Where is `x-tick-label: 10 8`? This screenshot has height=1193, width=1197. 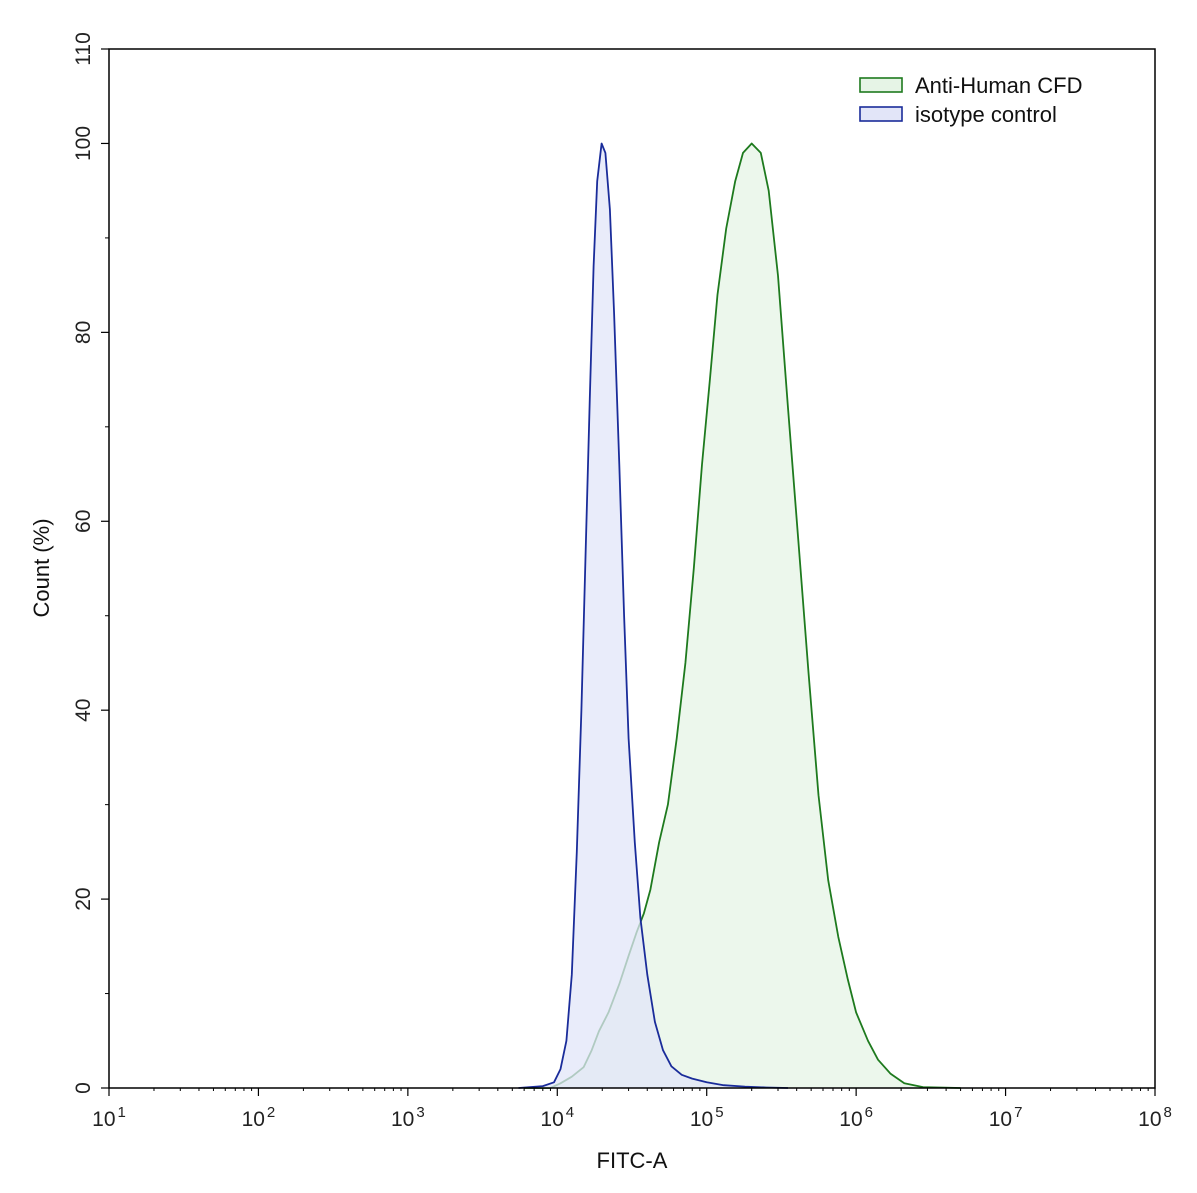
x-tick-label: 10 8 is located at coordinates (1155, 1117).